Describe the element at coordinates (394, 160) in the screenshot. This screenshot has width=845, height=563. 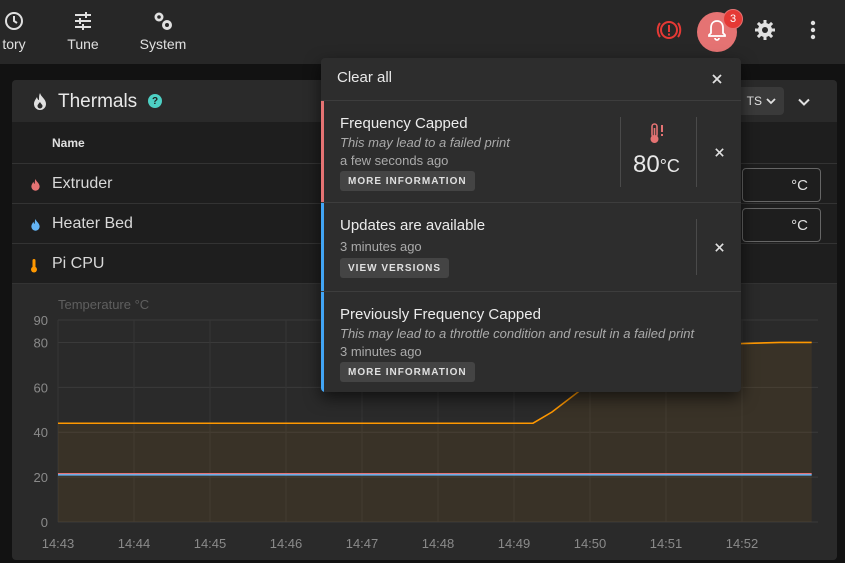
I see `notification-time: a few seconds ago` at that location.